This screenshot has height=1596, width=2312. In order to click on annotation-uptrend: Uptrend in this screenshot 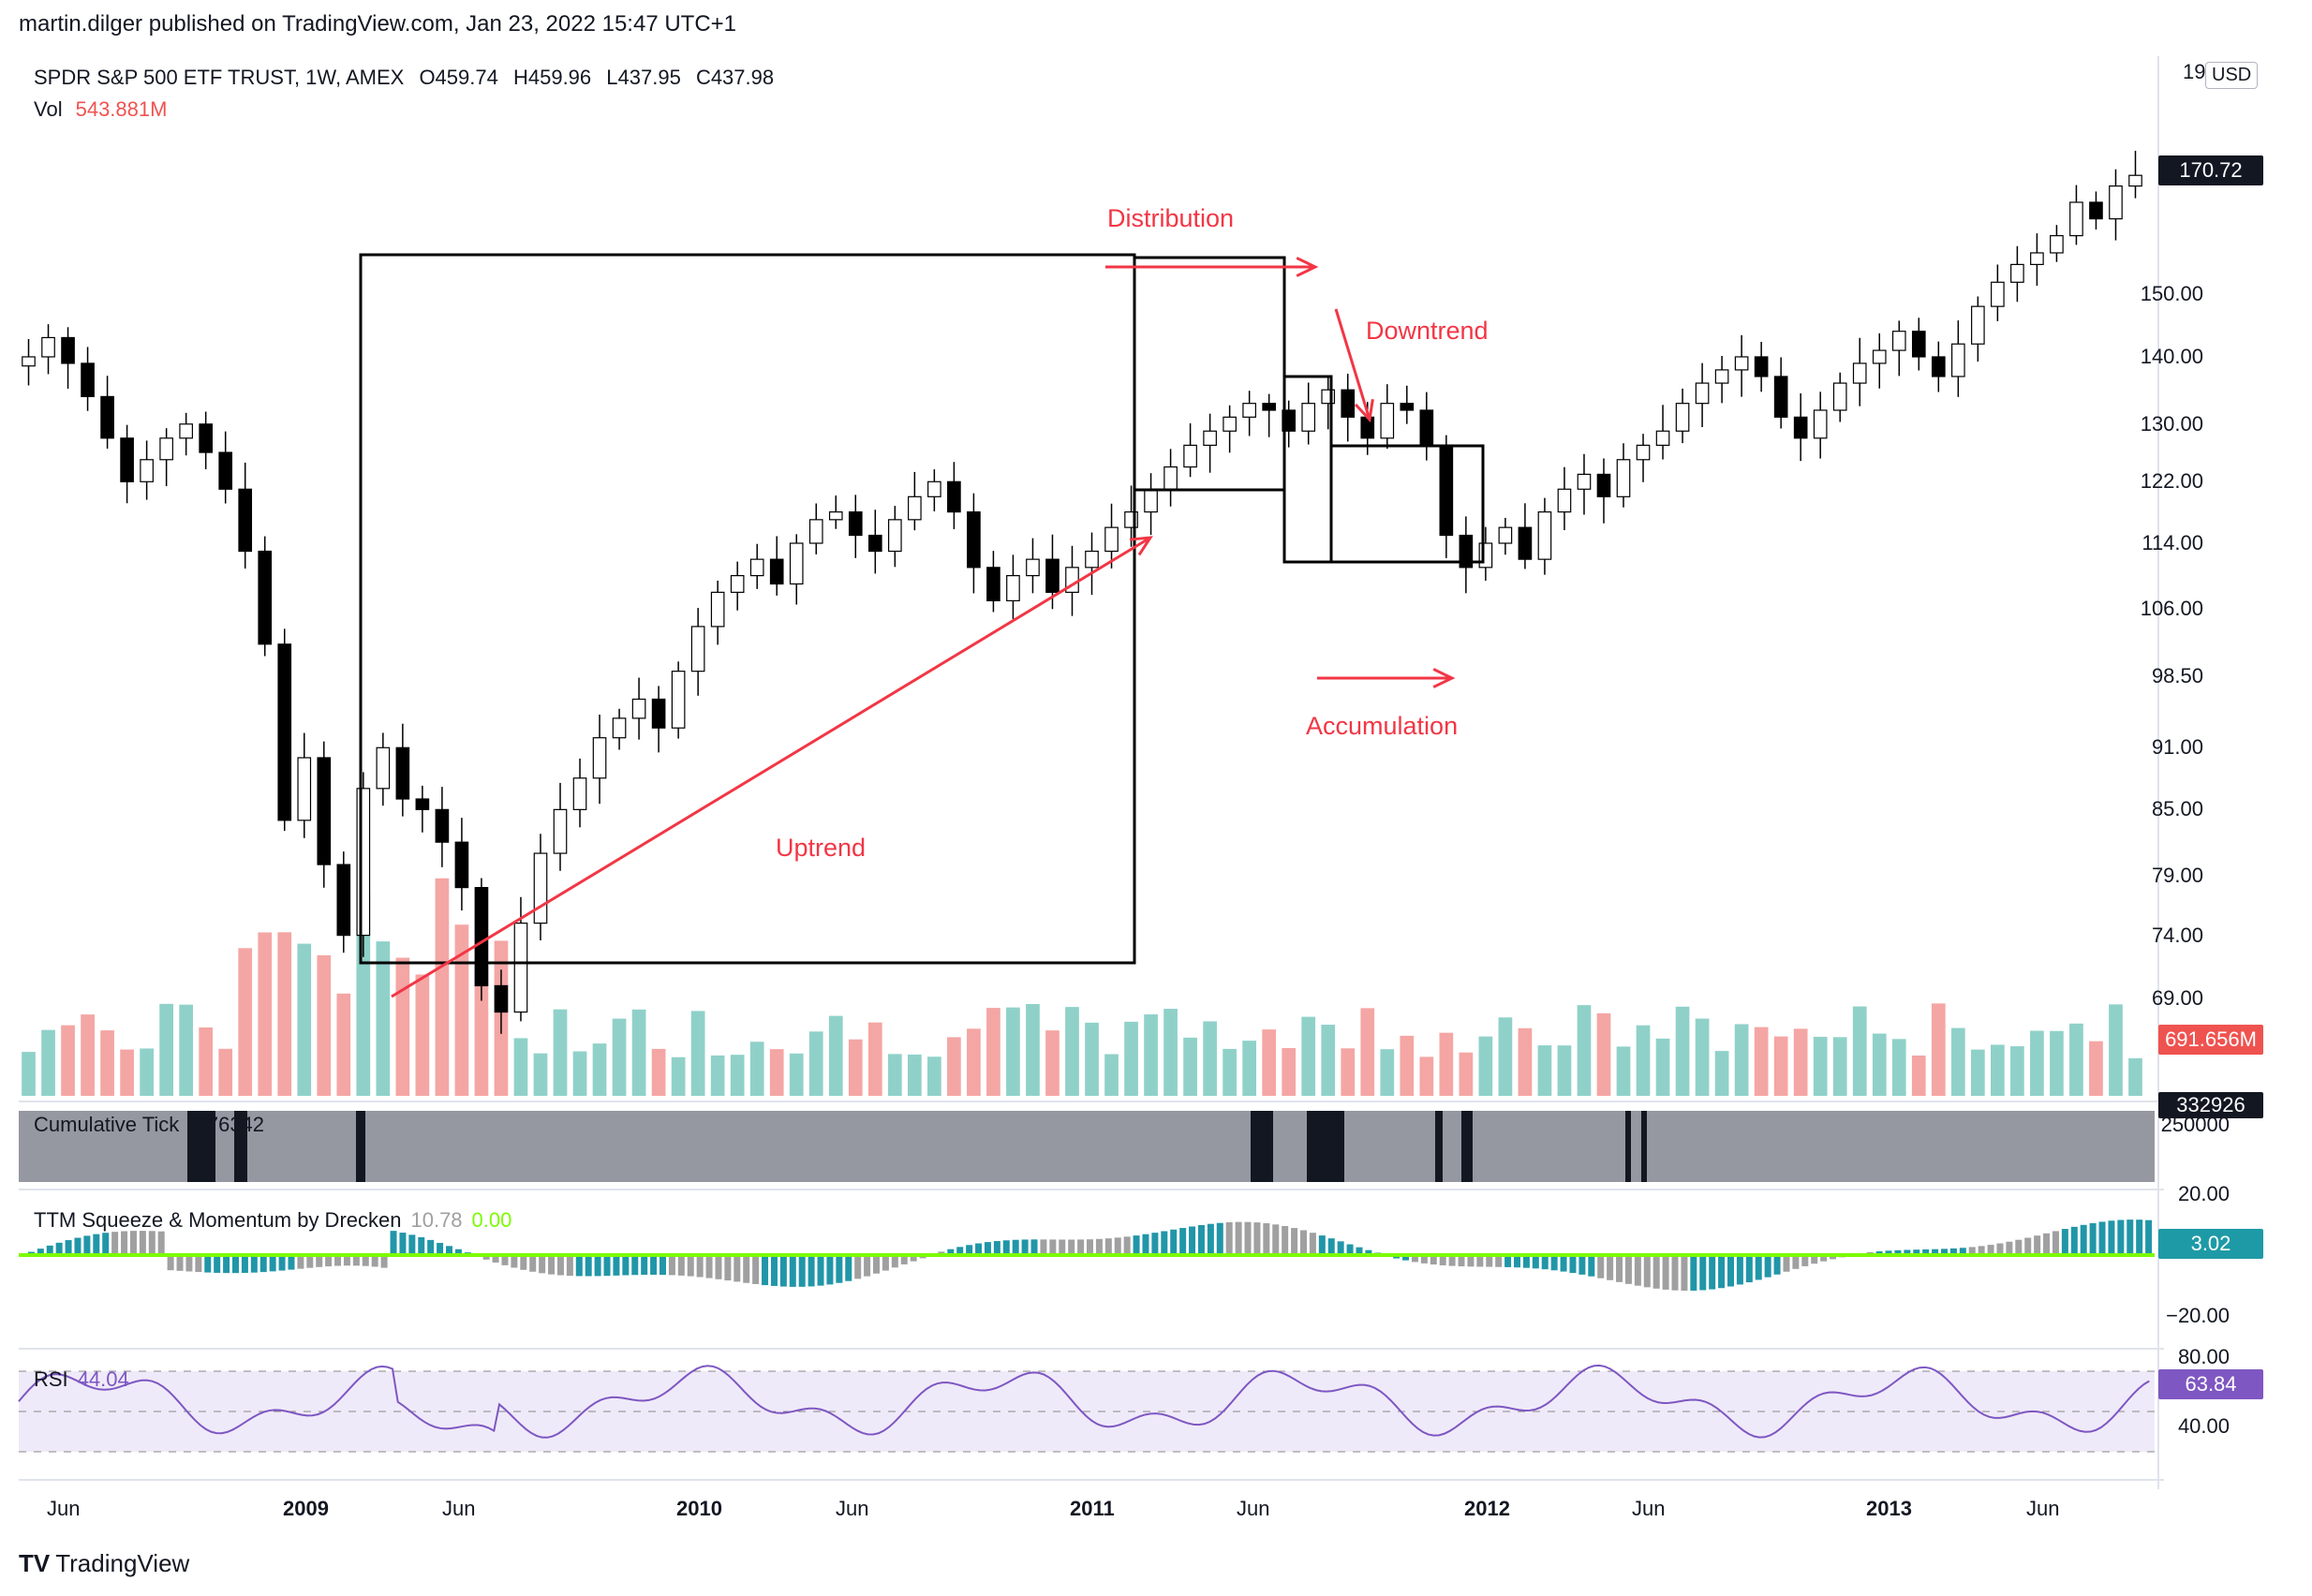, I will do `click(821, 848)`.